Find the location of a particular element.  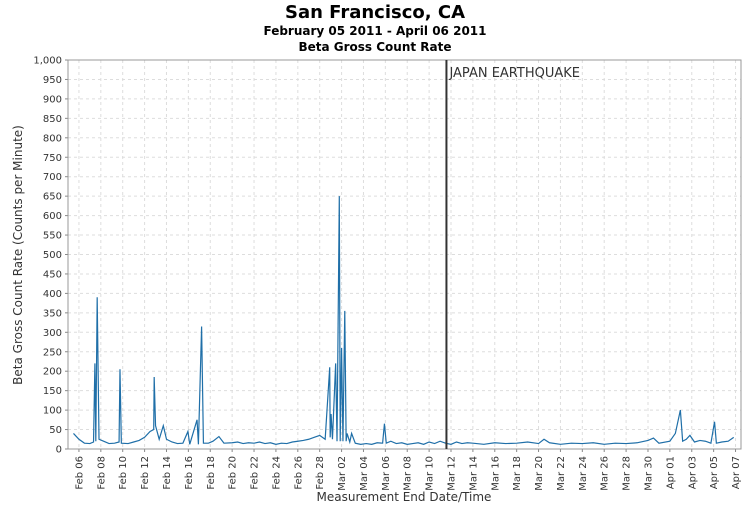

x-tick-label: Feb 14 is located at coordinates (167, 473).